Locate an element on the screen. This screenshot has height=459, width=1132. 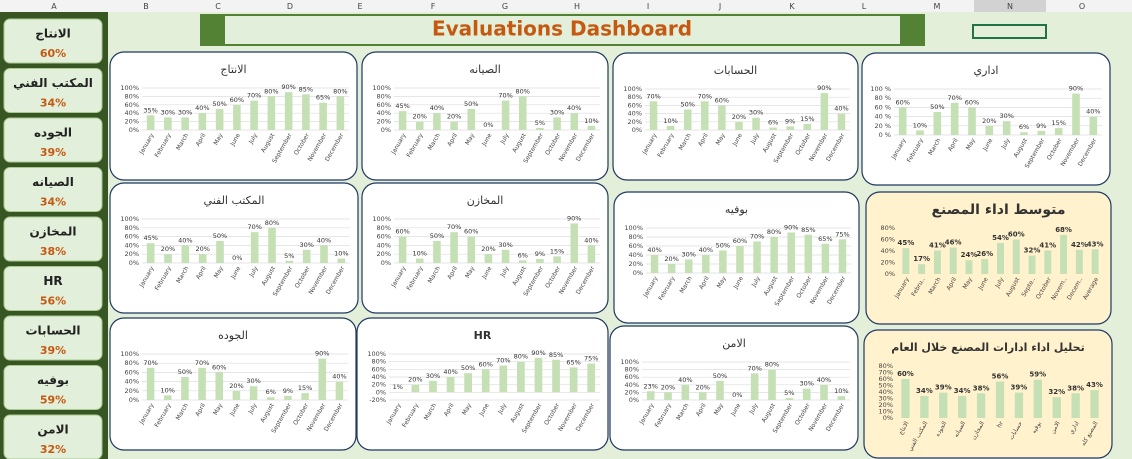
value-label: 39% is located at coordinates (1019, 388).